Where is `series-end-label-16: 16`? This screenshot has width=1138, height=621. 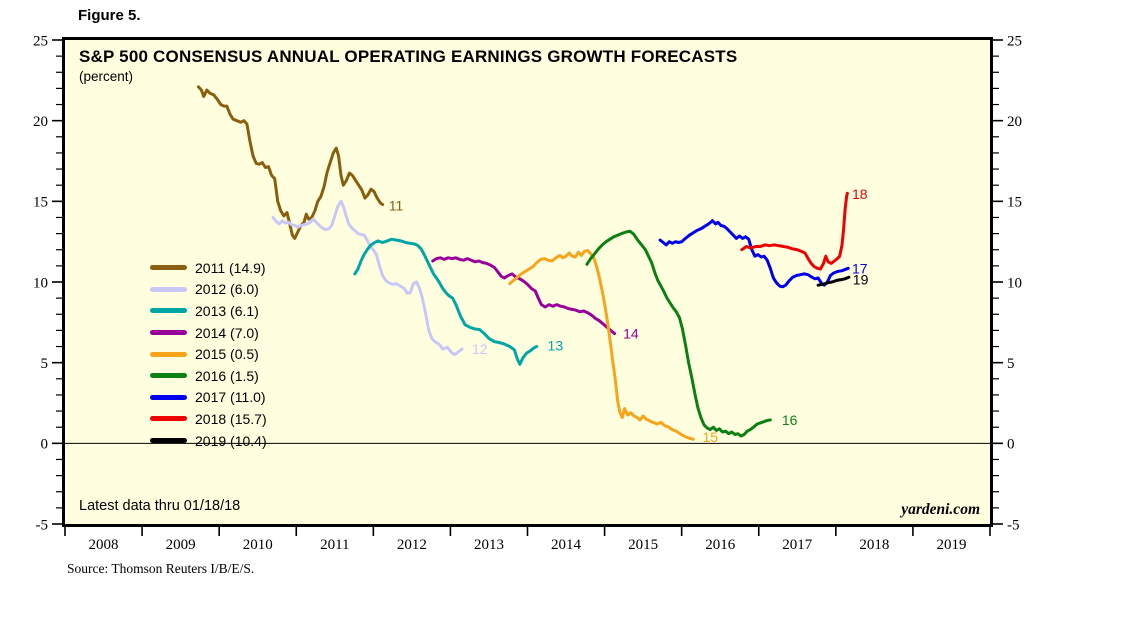
series-end-label-16: 16 is located at coordinates (790, 420).